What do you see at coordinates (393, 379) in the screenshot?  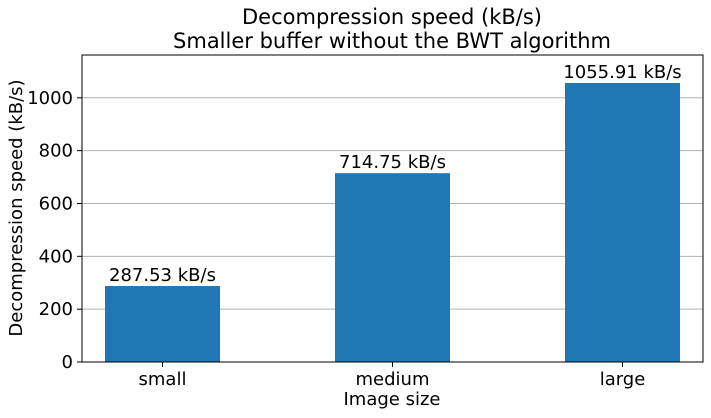 I see `x-tick-label-medium: medium` at bounding box center [393, 379].